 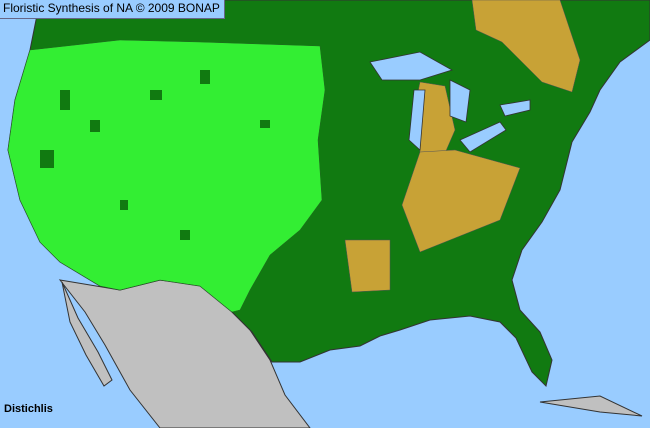 I want to click on map-title: Floristic Synthesis of NA © 2009 BONAP, so click(x=112, y=9).